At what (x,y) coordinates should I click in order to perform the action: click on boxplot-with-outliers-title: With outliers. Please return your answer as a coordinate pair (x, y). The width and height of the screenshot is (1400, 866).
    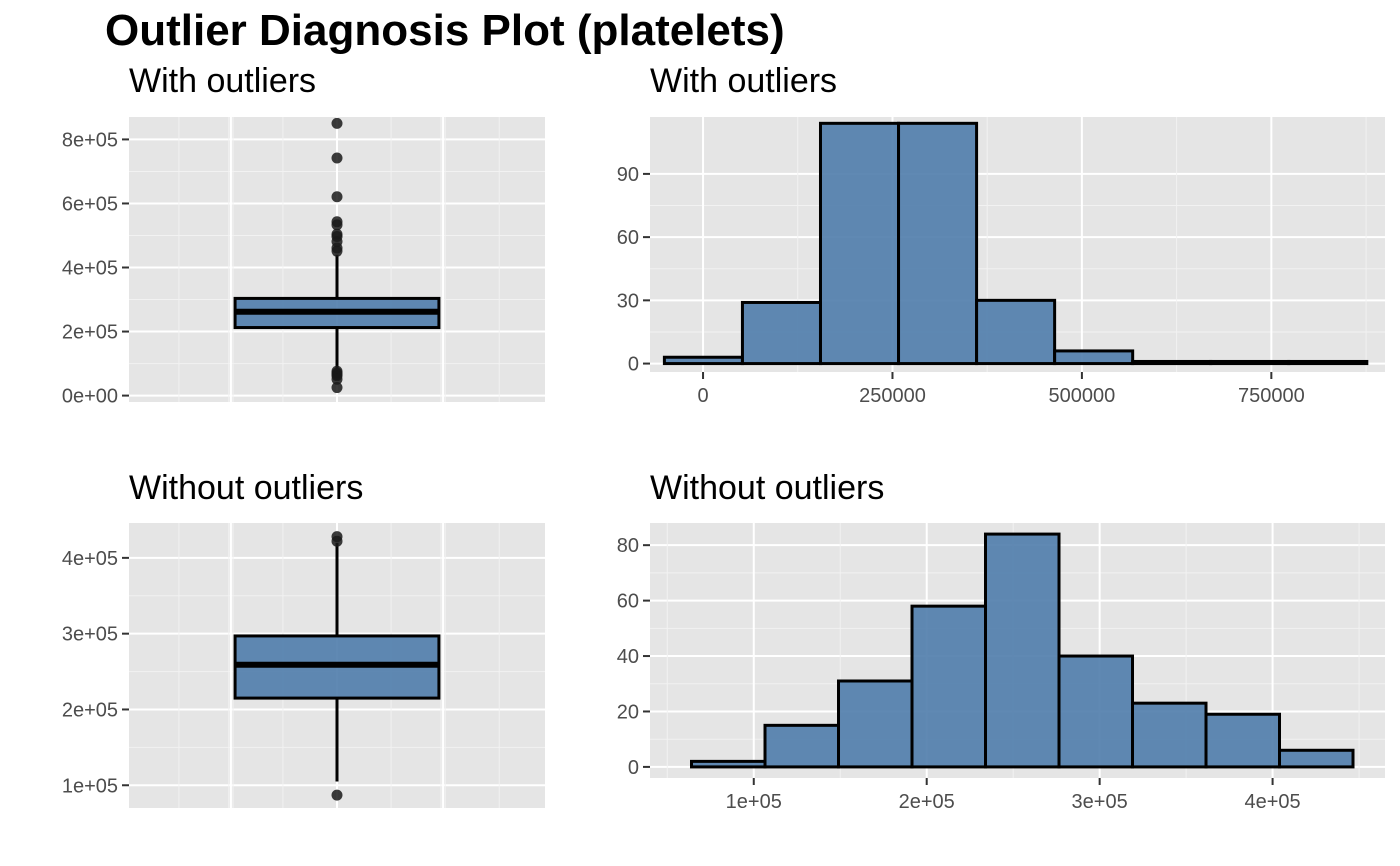
    Looking at the image, I should click on (222, 81).